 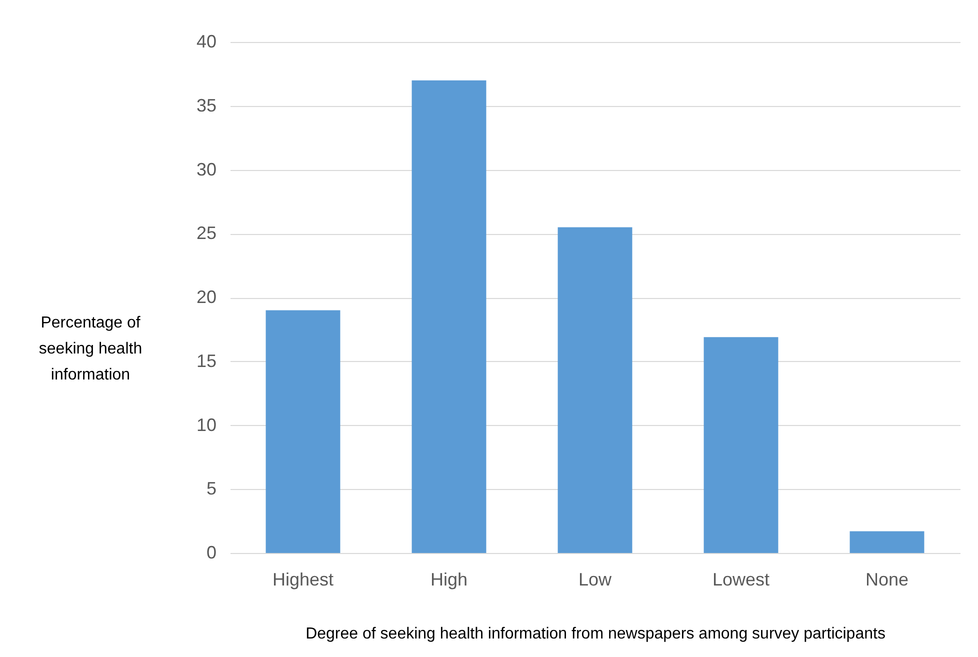 What do you see at coordinates (449, 580) in the screenshot?
I see `x-tick-label: High` at bounding box center [449, 580].